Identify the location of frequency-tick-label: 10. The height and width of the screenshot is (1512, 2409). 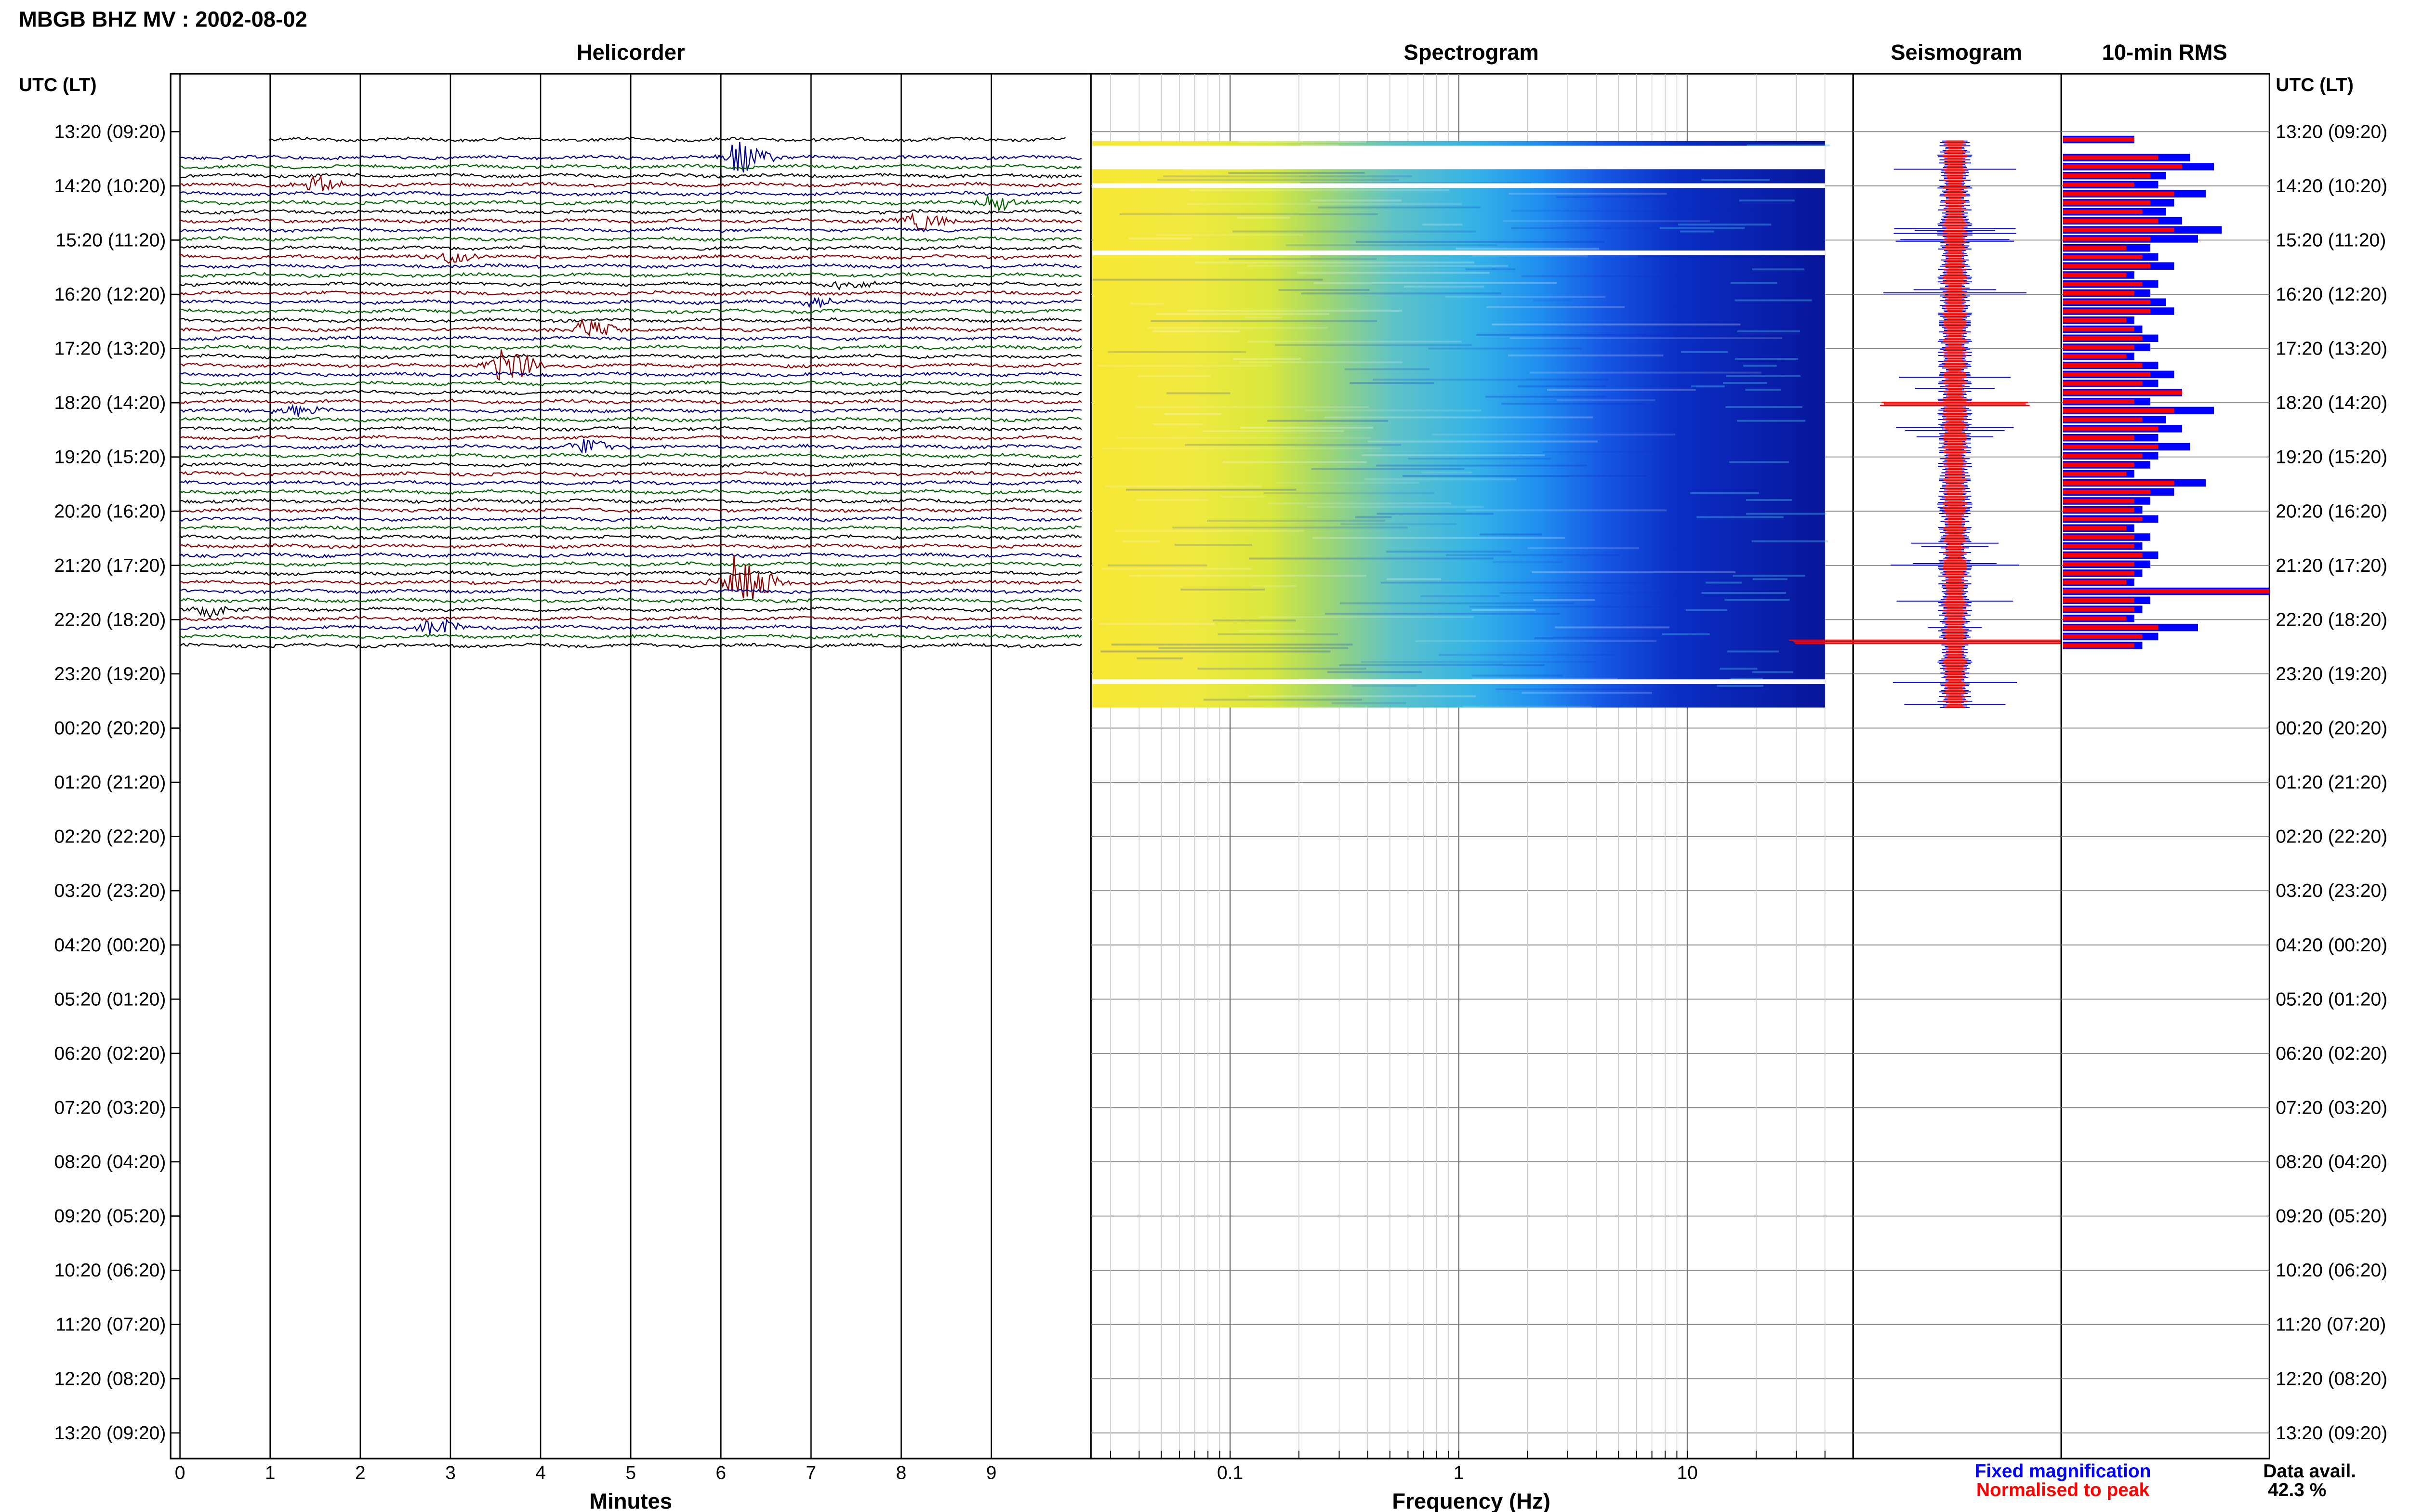
(1687, 1472).